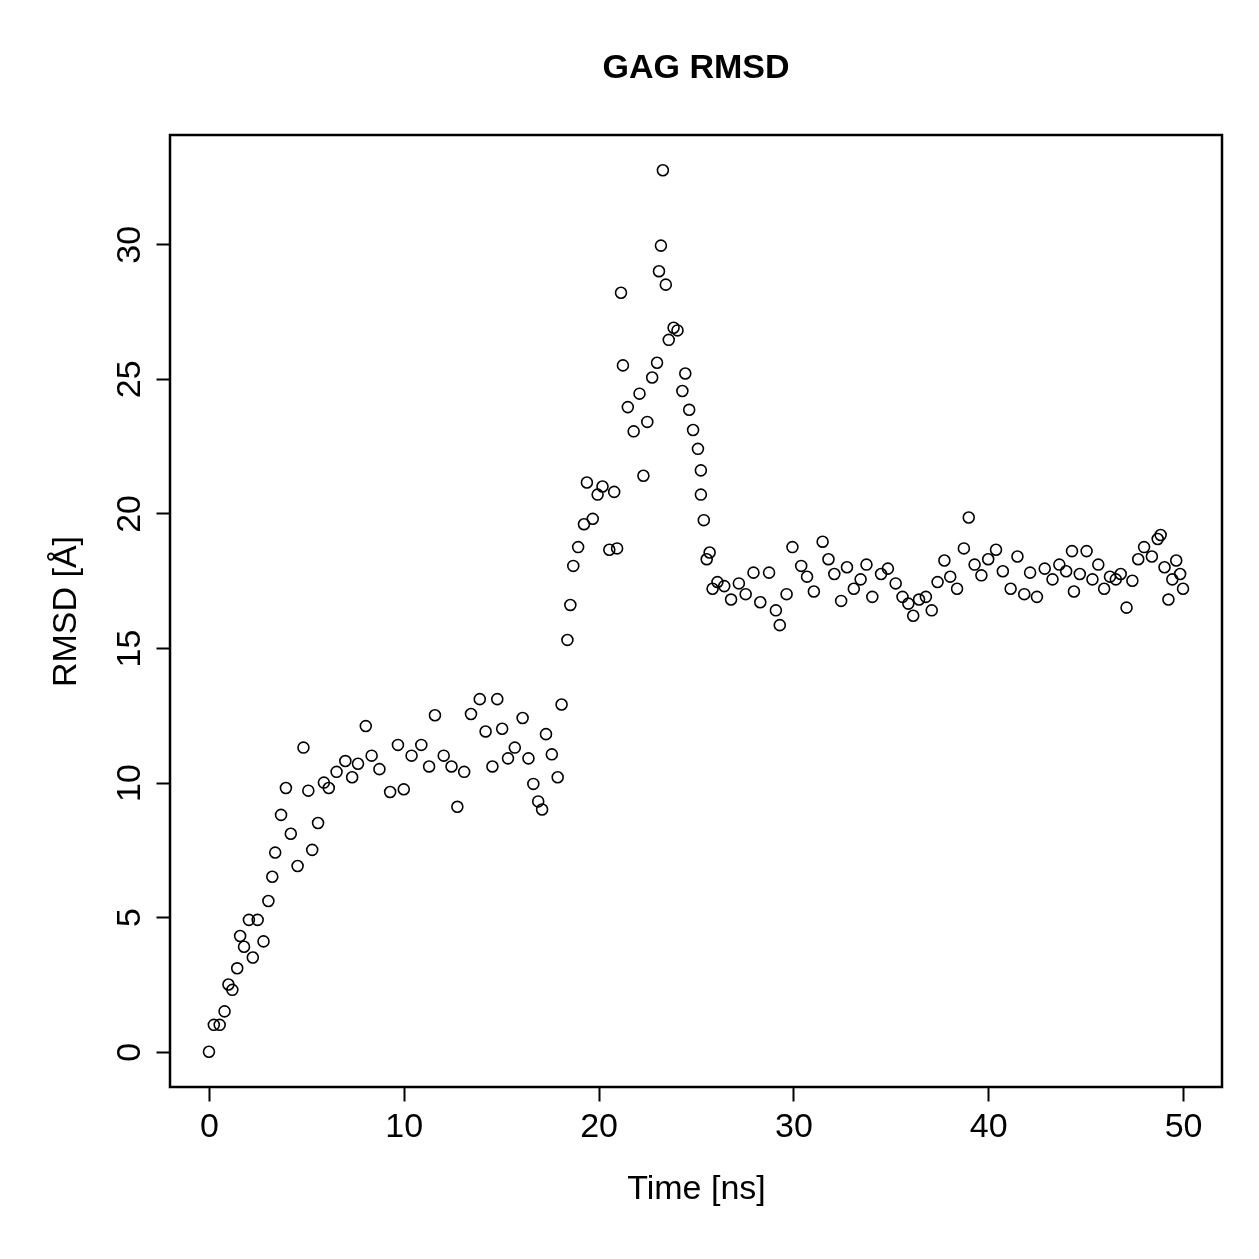 The image size is (1259, 1259). Describe the element at coordinates (988, 1124) in the screenshot. I see `x-tick-label: 40` at that location.